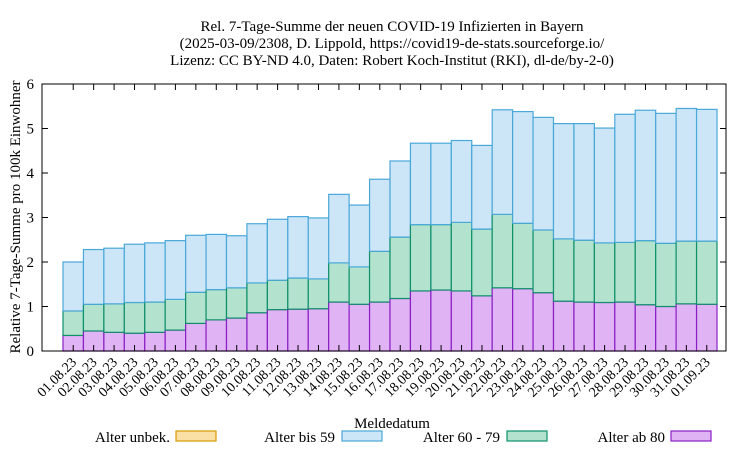 The width and height of the screenshot is (750, 450). Describe the element at coordinates (132, 438) in the screenshot. I see `legend-label: Alter unbek.` at that location.